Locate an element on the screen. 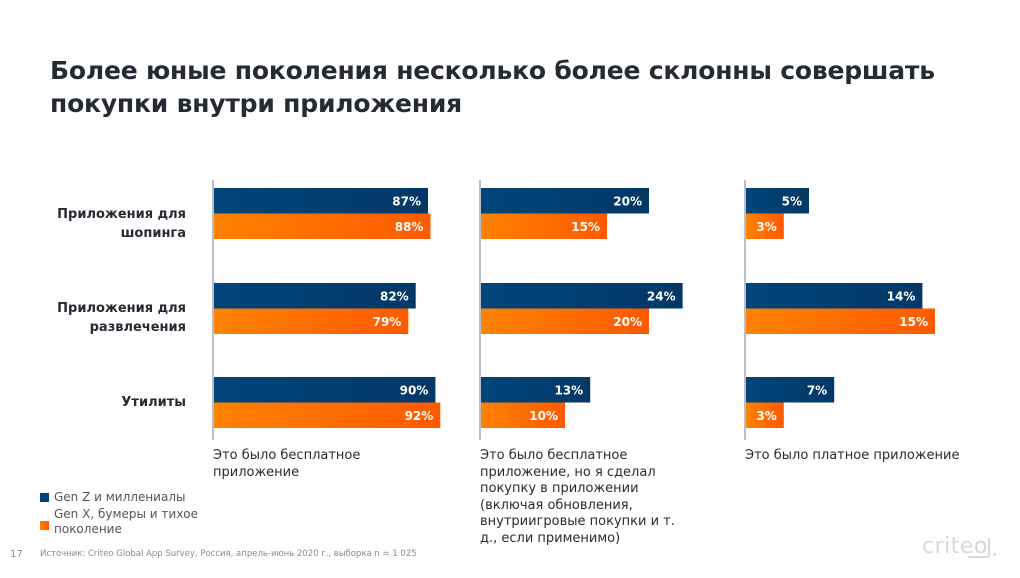 This screenshot has height=578, width=1020. data-label-panel0-genx-cat0: 88% is located at coordinates (409, 227).